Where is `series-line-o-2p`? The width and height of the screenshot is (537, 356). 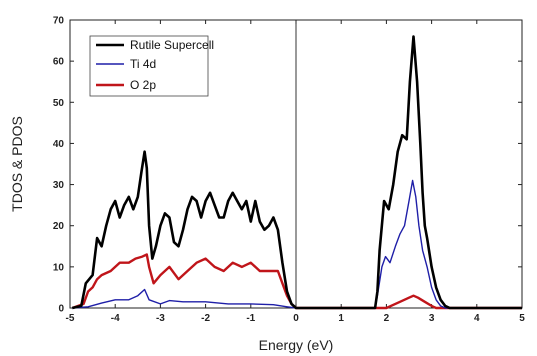 series-line-o-2p is located at coordinates (296, 281).